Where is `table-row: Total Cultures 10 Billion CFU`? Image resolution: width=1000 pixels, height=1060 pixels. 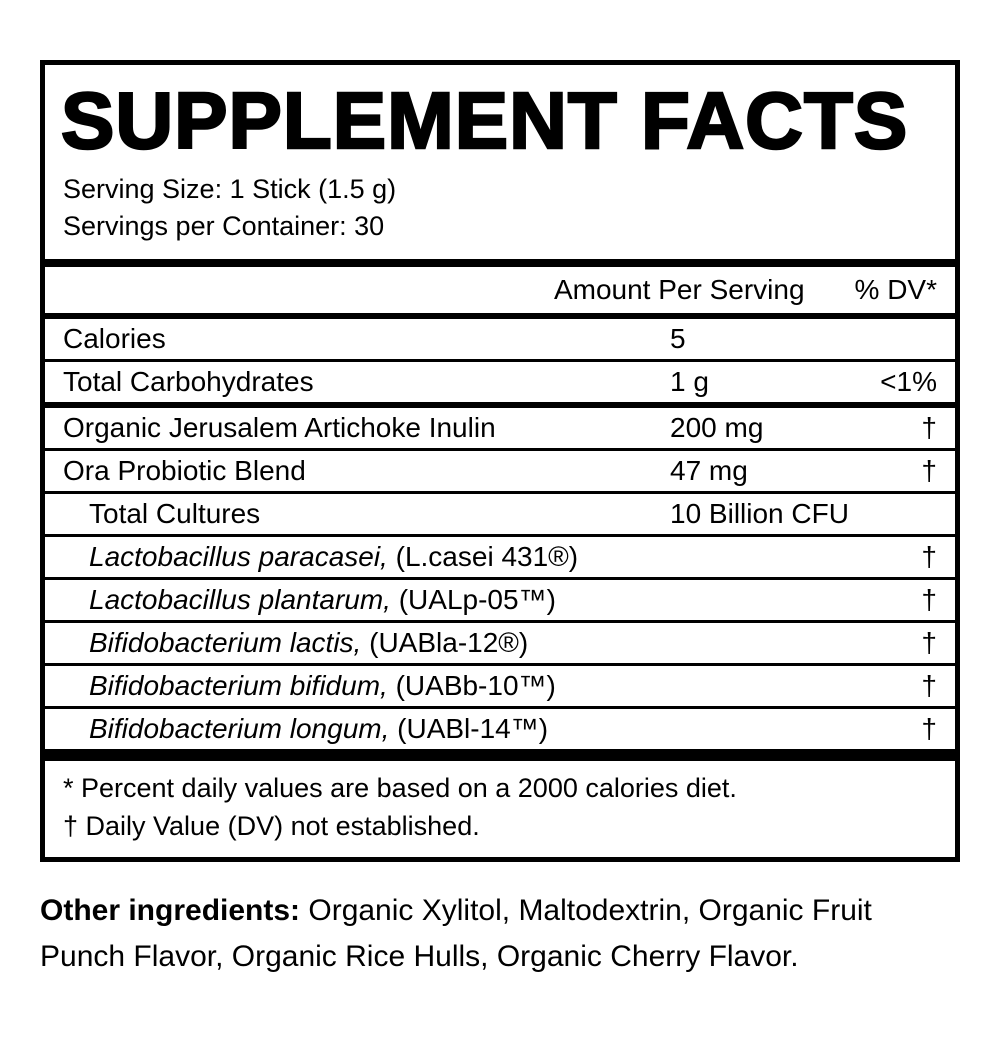
table-row: Total Cultures 10 Billion CFU is located at coordinates (500, 512).